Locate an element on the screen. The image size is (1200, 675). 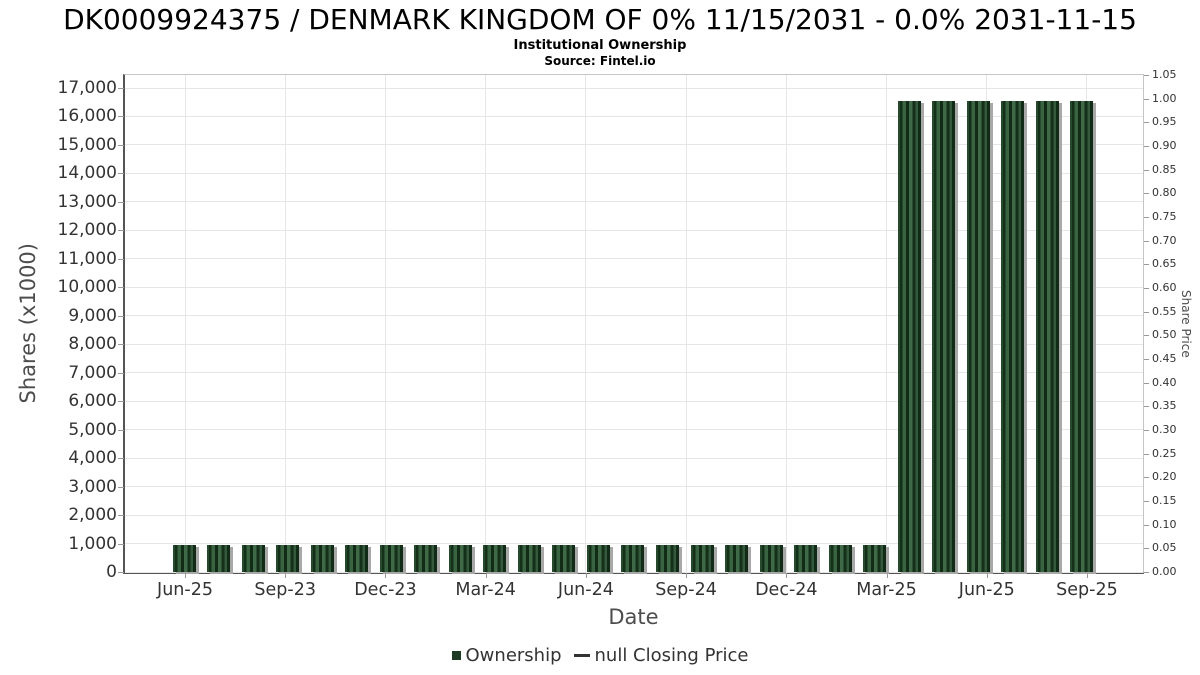
right-axis-tick-label: 0.80 is located at coordinates (1164, 193).